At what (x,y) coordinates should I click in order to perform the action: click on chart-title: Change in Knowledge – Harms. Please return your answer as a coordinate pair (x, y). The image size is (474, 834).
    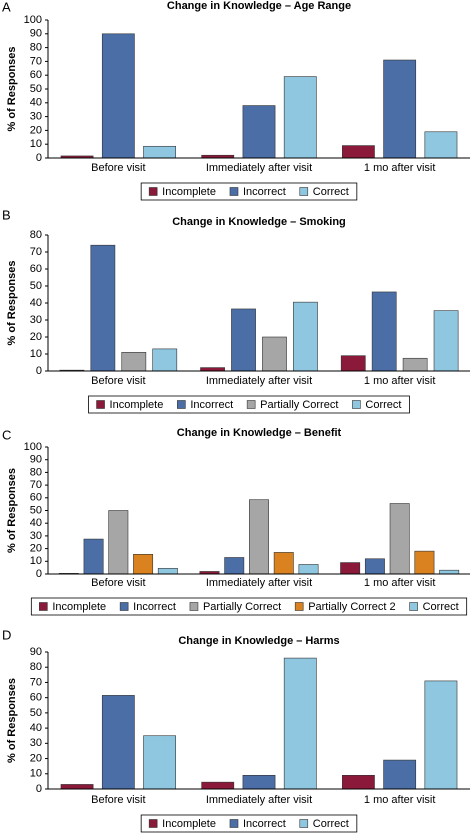
    Looking at the image, I should click on (258, 641).